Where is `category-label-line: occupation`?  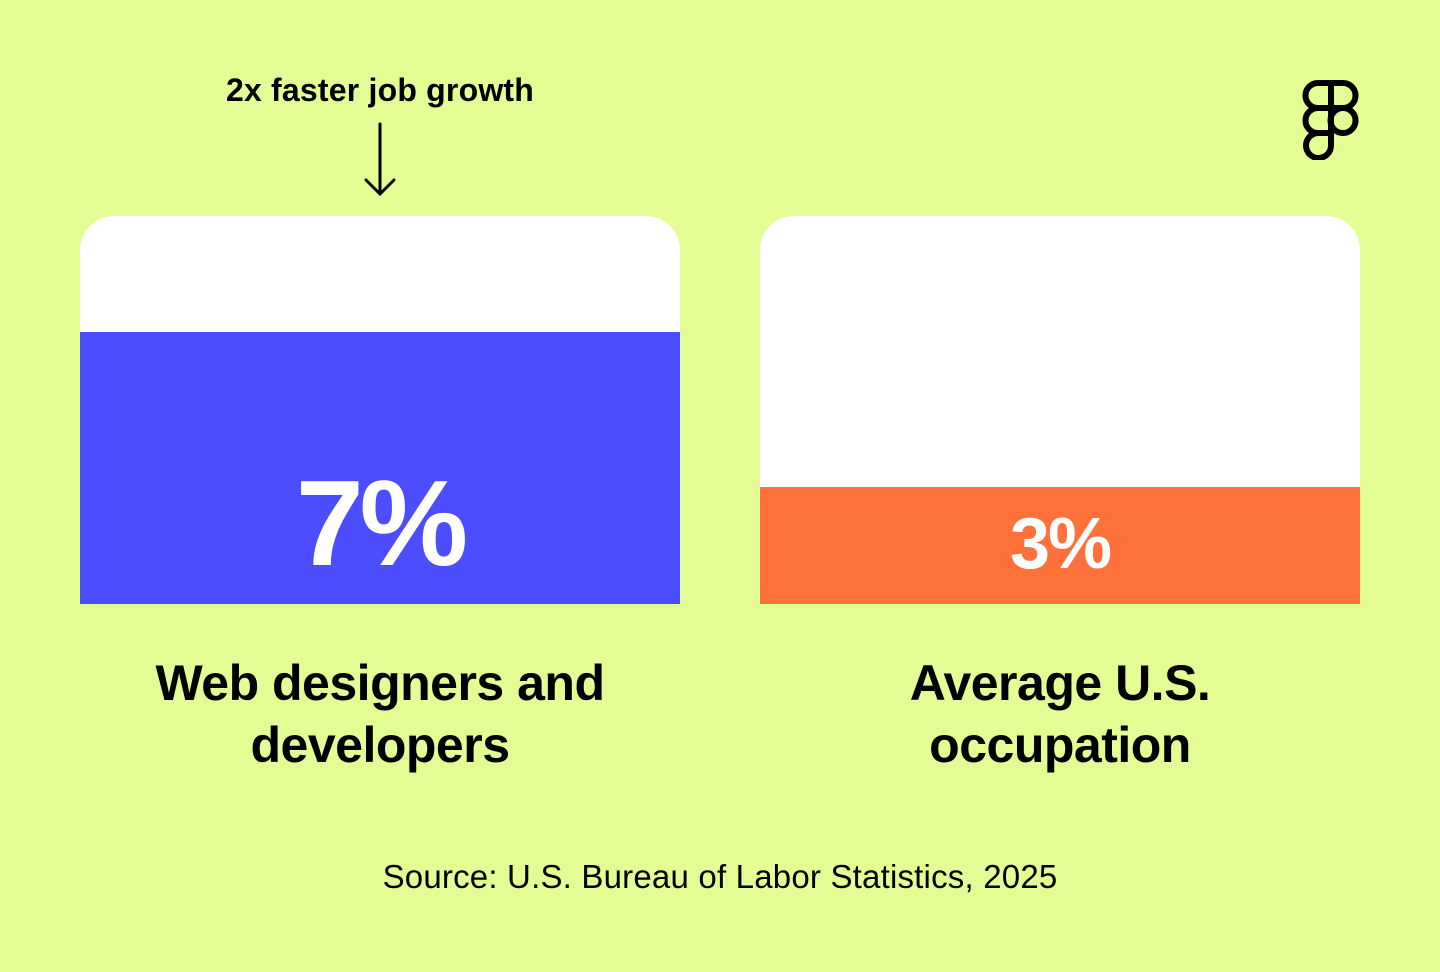
category-label-line: occupation is located at coordinates (1060, 745).